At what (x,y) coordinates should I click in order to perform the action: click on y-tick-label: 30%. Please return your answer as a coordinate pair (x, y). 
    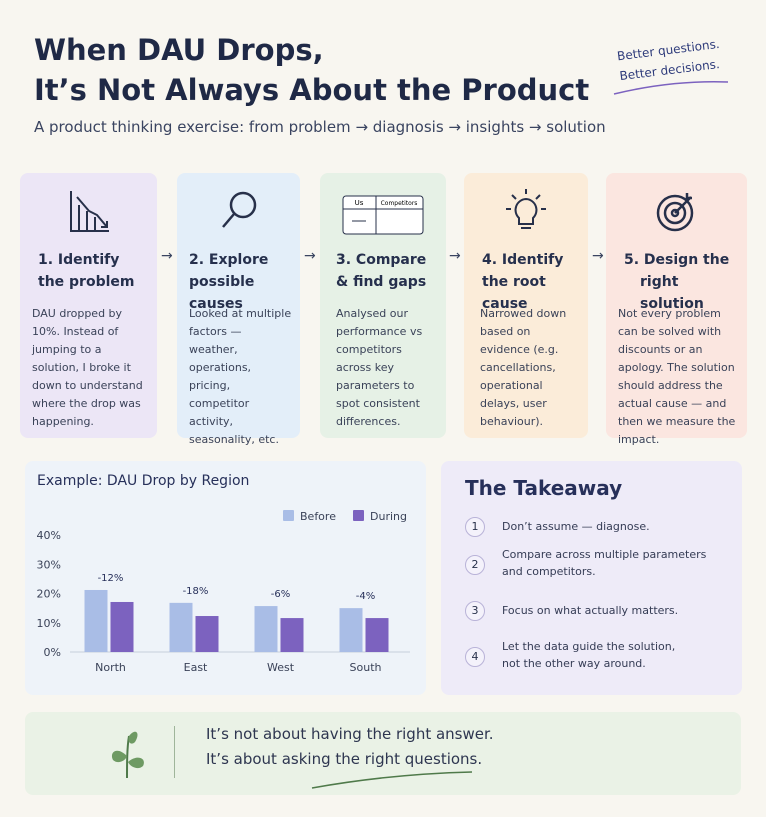
    Looking at the image, I should click on (49, 564).